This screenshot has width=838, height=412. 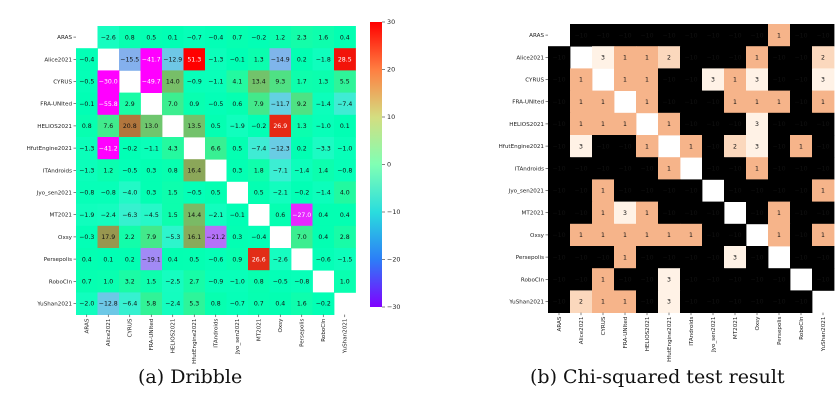 I want to click on cell-label-fra-united-mt2021: 7.9, so click(x=259, y=104).